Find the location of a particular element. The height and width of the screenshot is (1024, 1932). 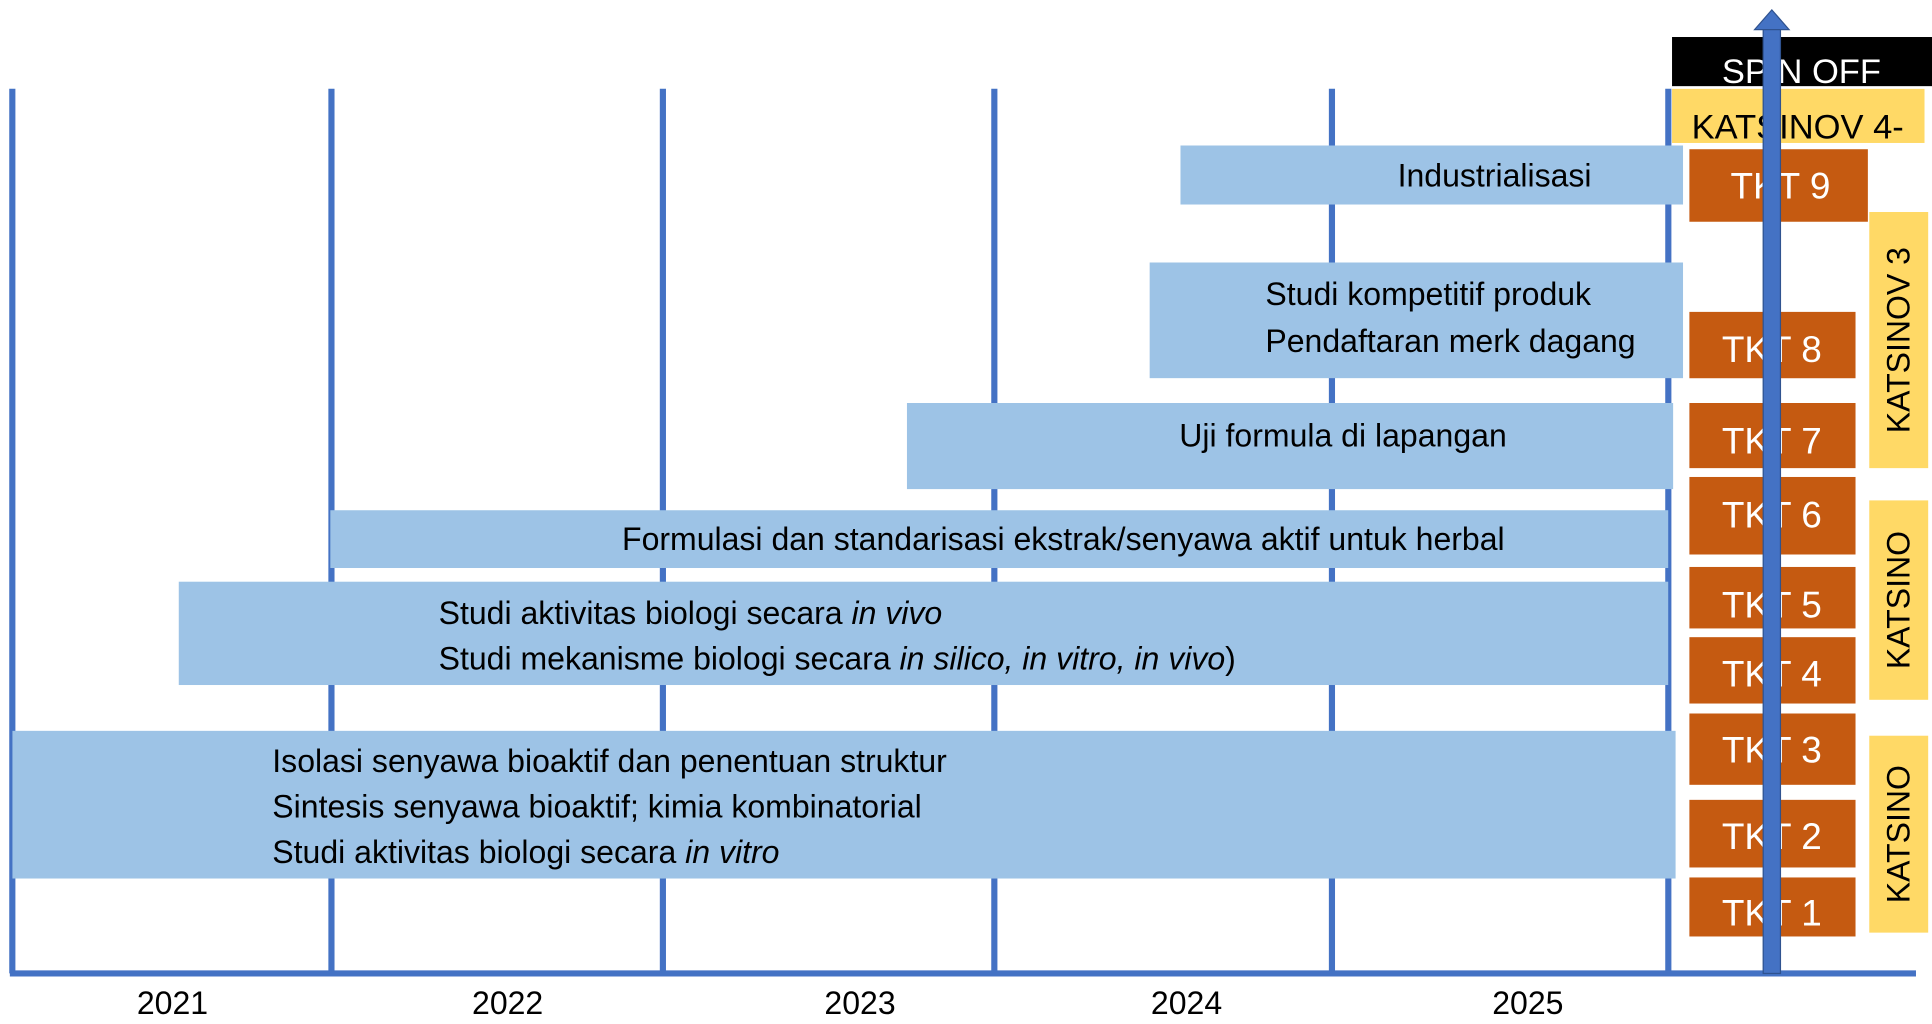

activity-text: Pendaftaran merk dagang is located at coordinates (1450, 341).